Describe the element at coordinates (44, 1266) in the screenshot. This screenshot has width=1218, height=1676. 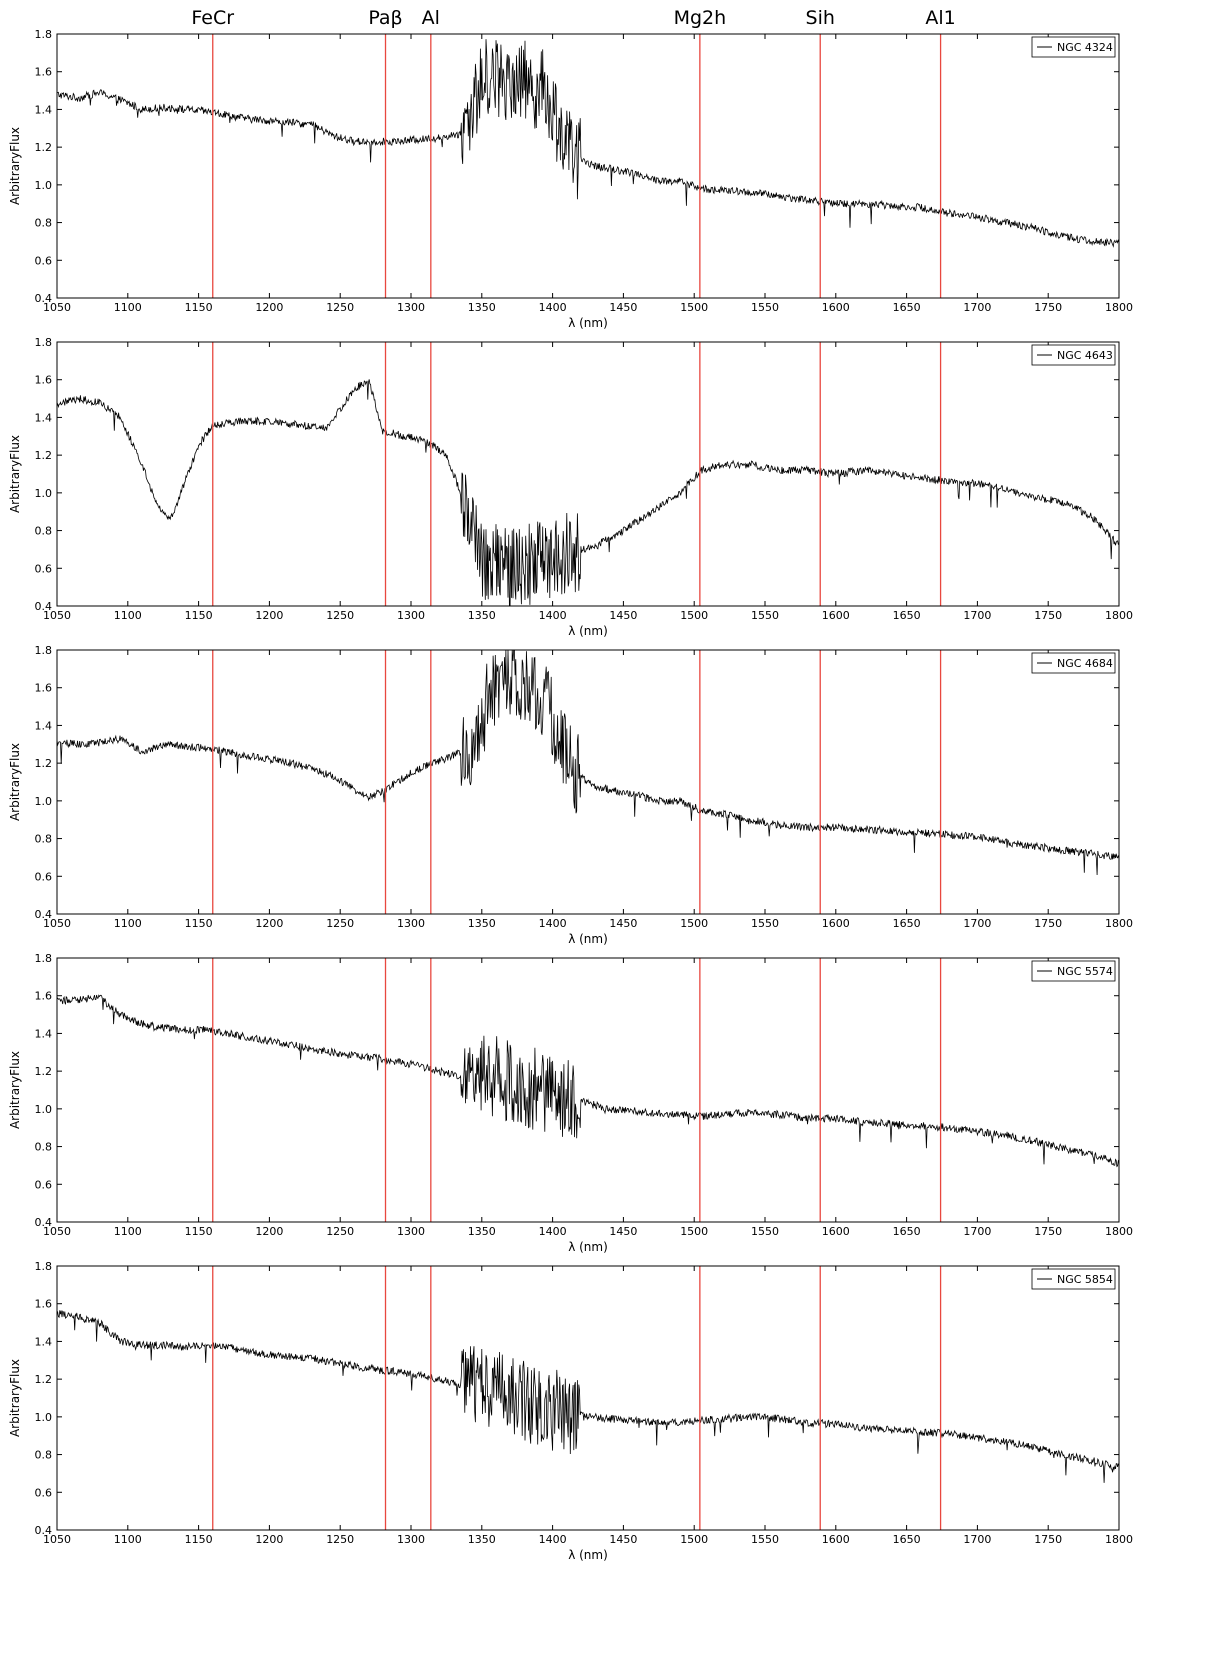
I see `y-tick-label: 1.8` at that location.